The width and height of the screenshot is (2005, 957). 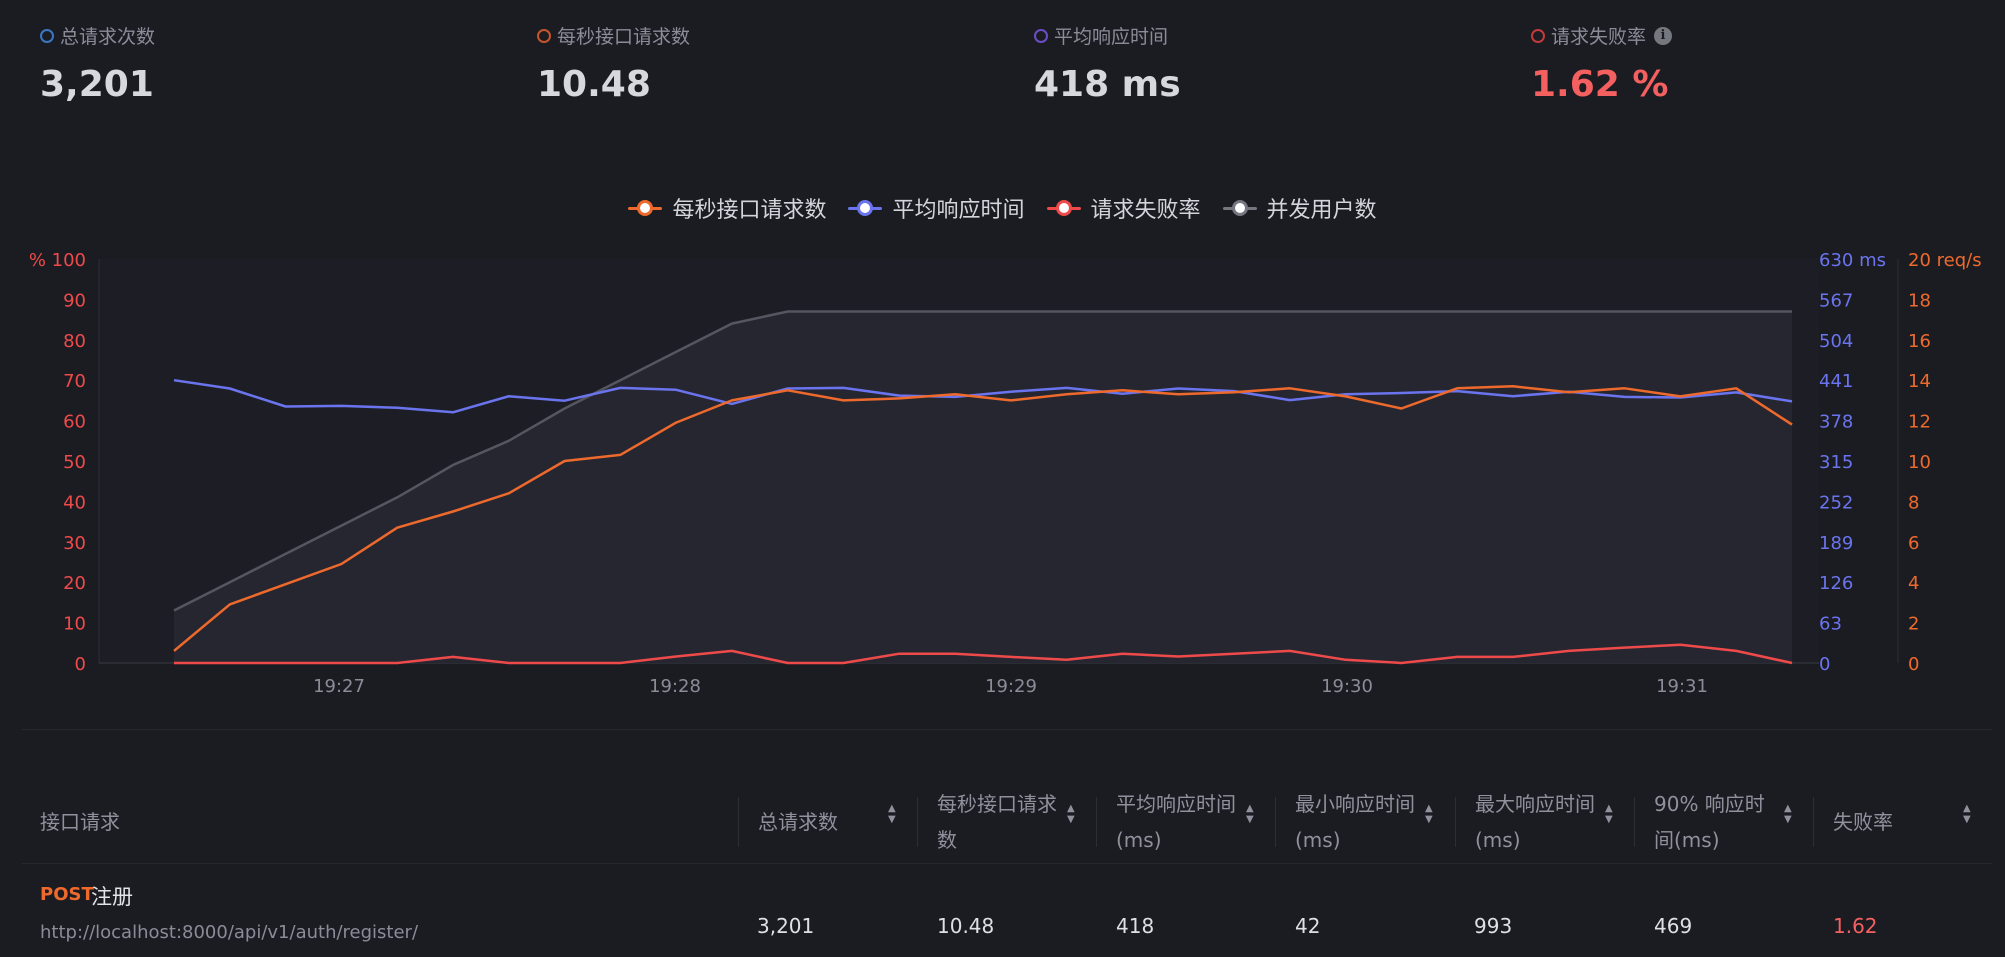 I want to click on left-axis-tick-label: 50, so click(x=74, y=462).